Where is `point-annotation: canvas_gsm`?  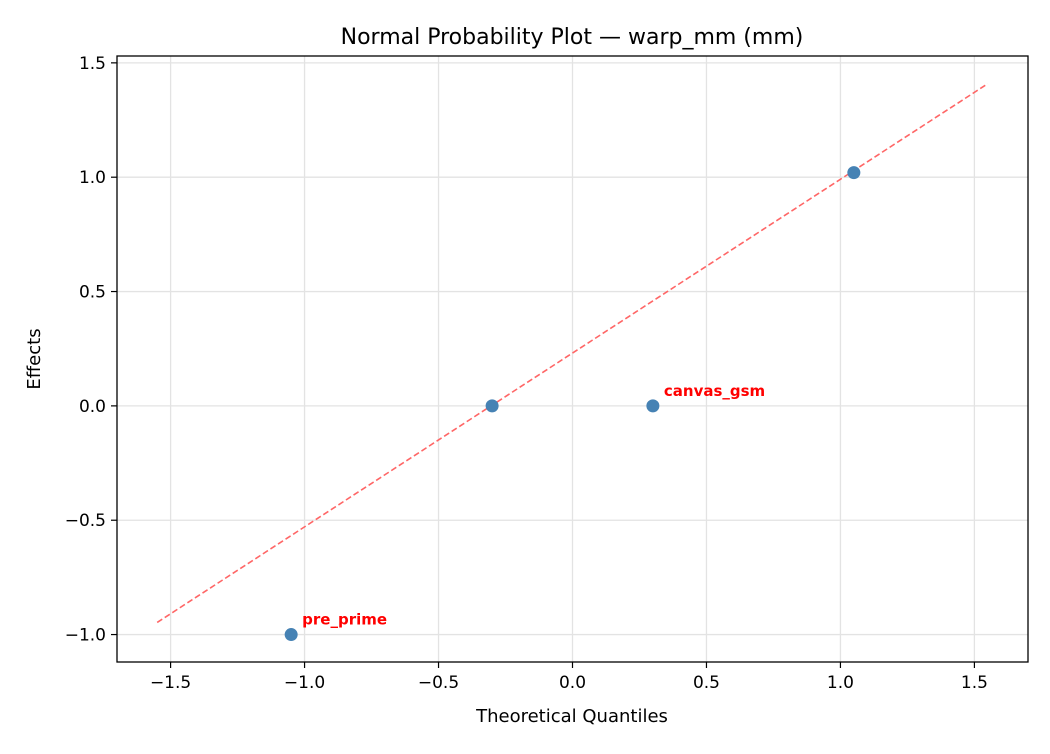
point-annotation: canvas_gsm is located at coordinates (714, 391).